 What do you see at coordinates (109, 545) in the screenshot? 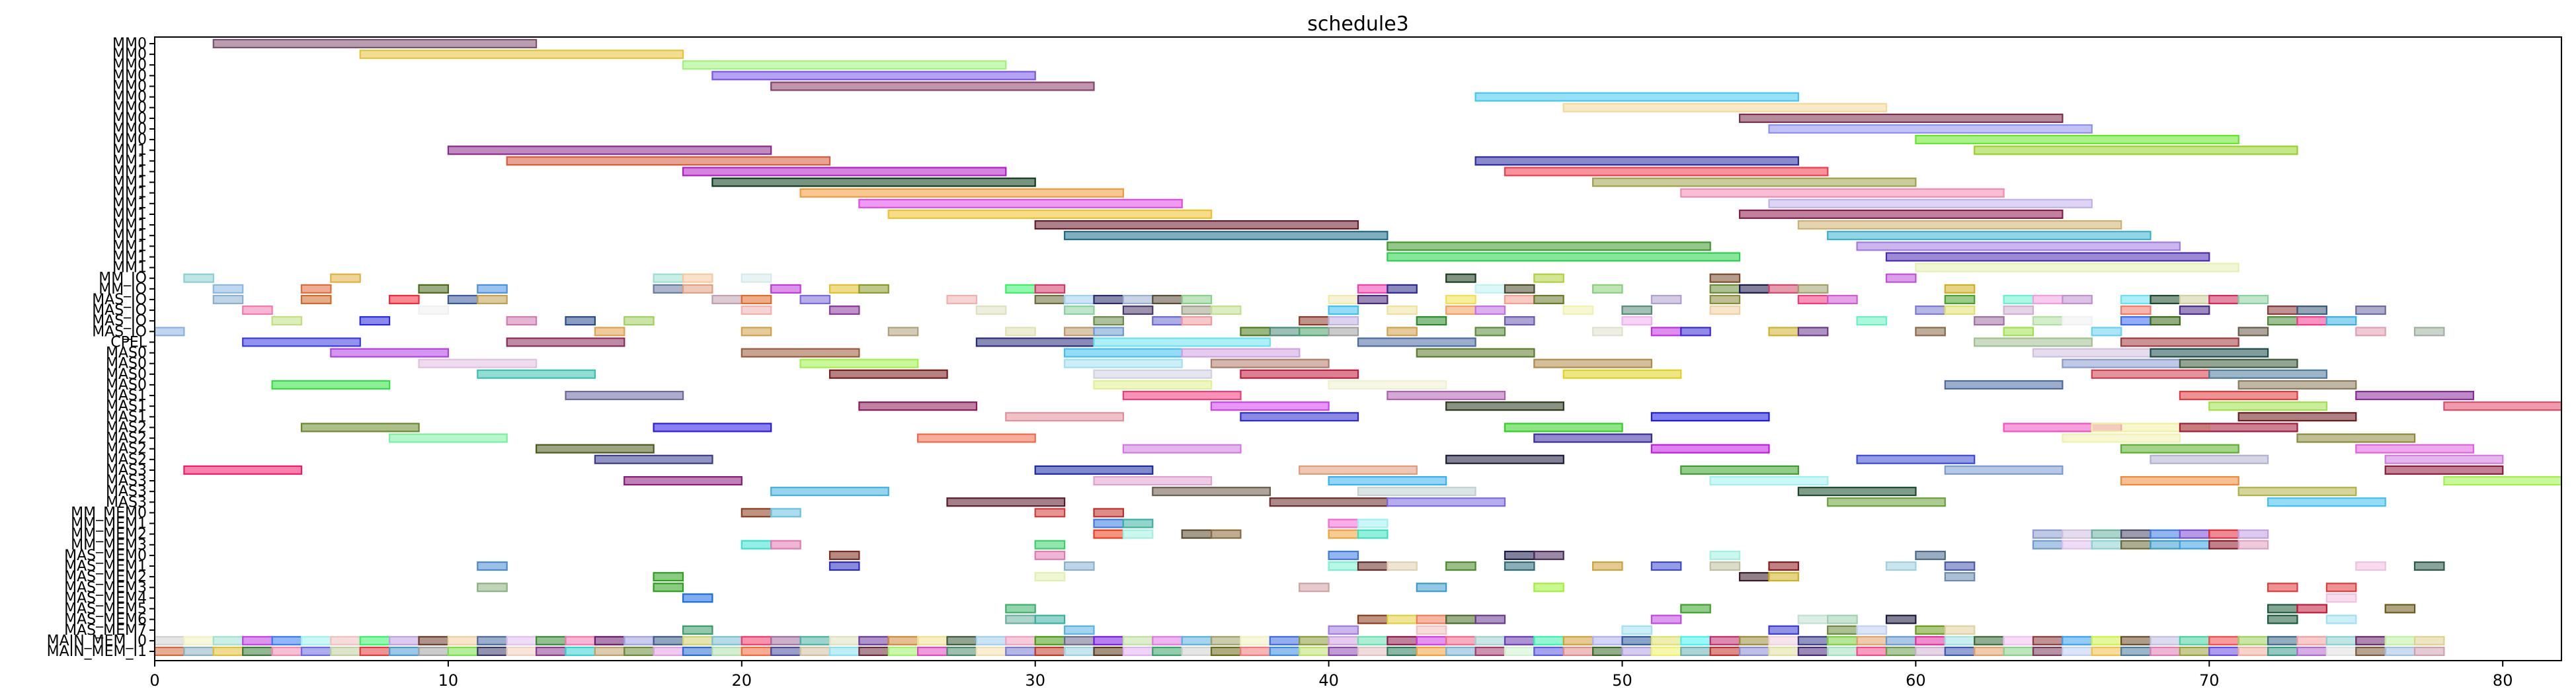
I see `y-tick-label: MM_MEM3` at bounding box center [109, 545].